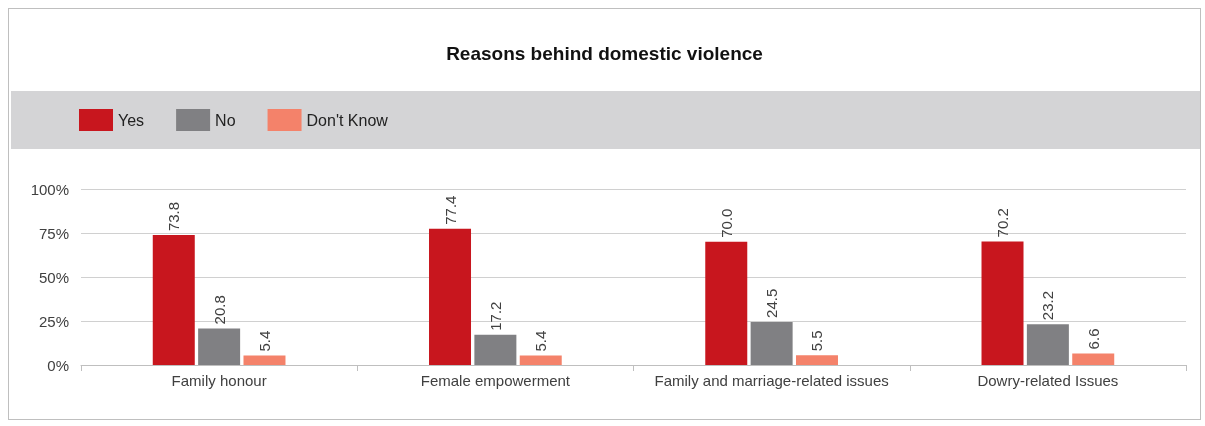 This screenshot has height=426, width=1205. Describe the element at coordinates (219, 380) in the screenshot. I see `x-tick-label: Family honour` at that location.